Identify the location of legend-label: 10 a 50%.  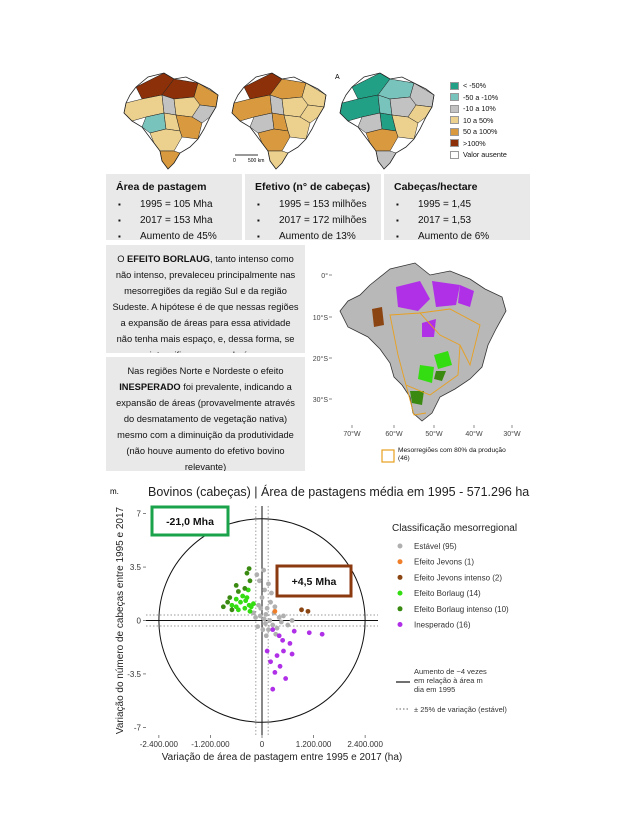
(478, 120).